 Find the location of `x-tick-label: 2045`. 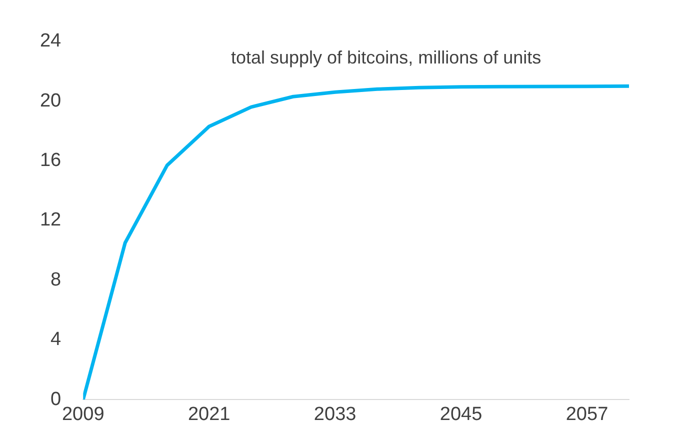

x-tick-label: 2045 is located at coordinates (461, 415).